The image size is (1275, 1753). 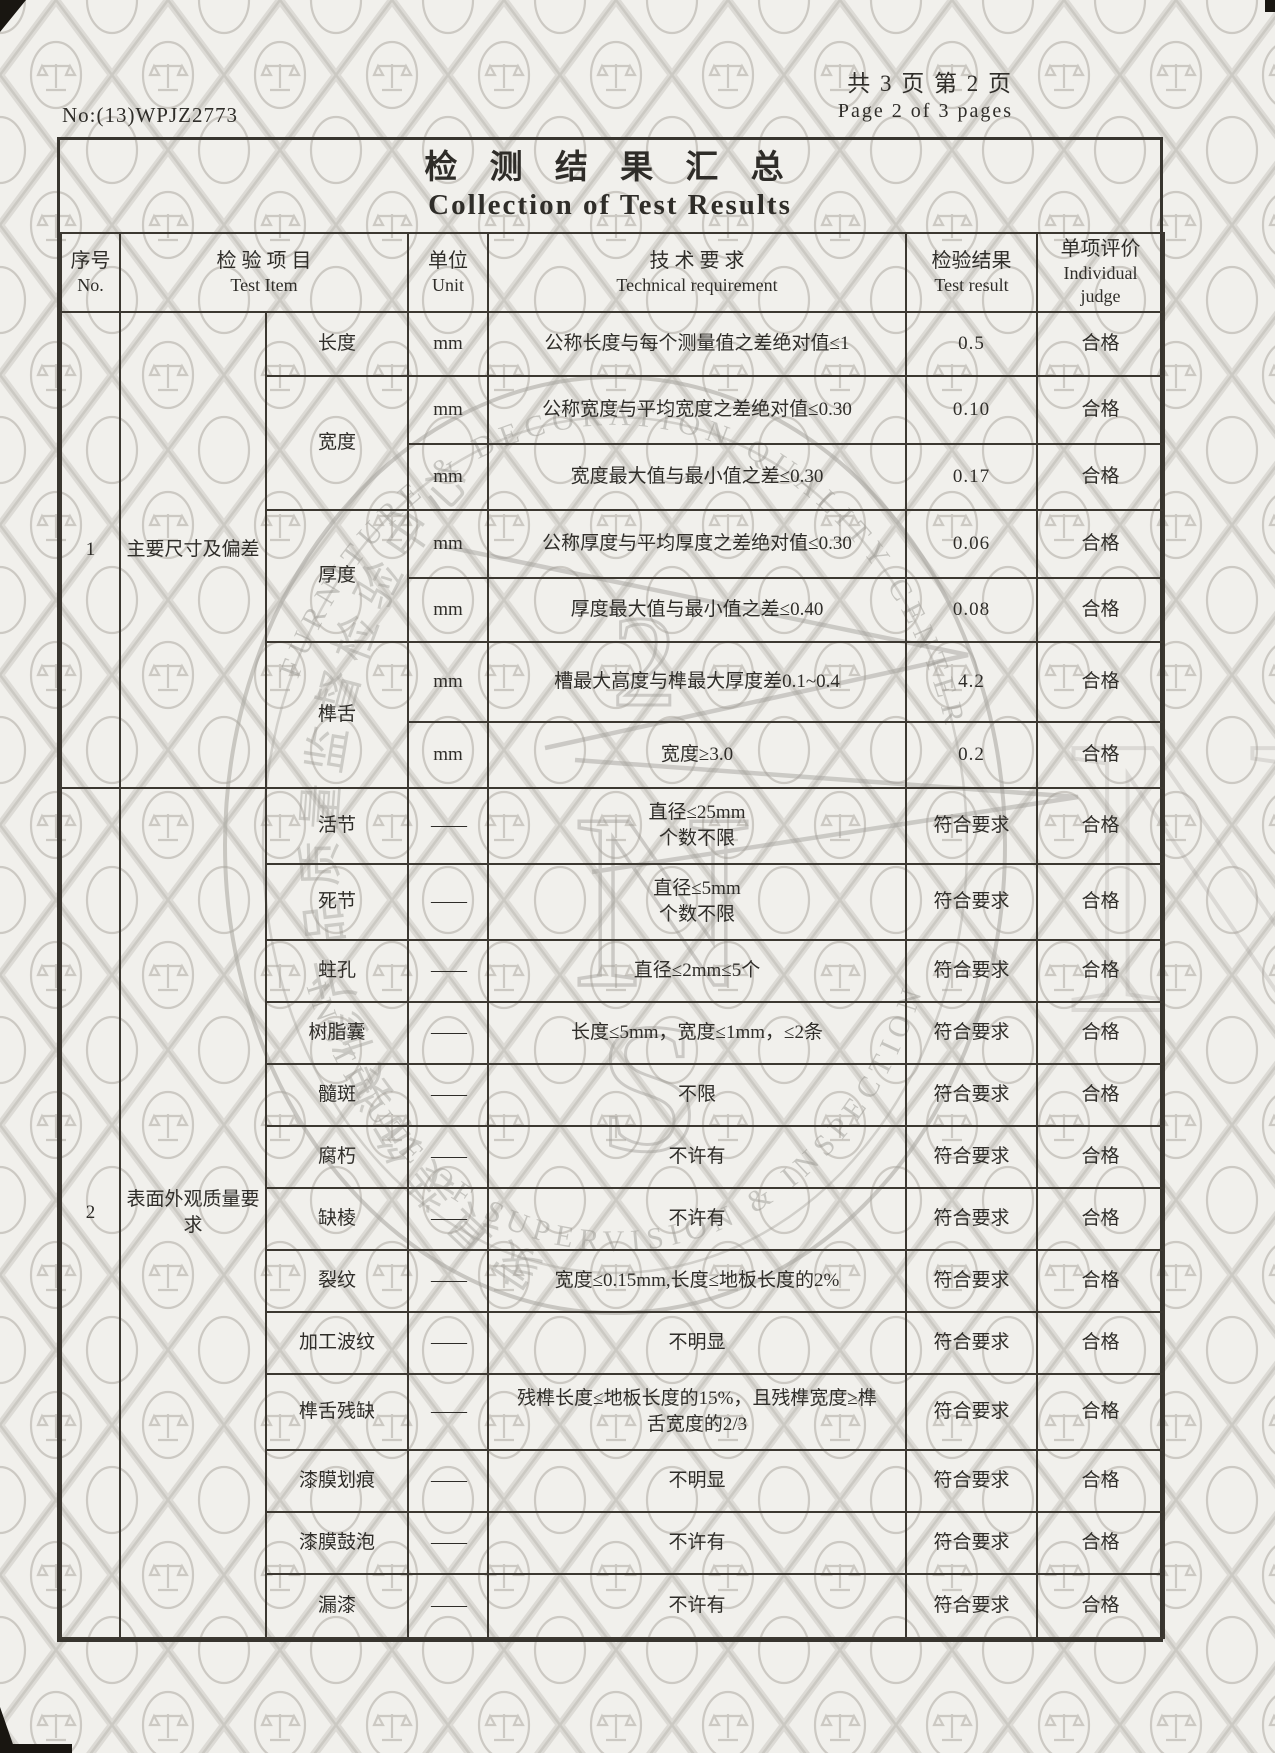 I want to click on cell-item: 髓斑, so click(x=337, y=1094).